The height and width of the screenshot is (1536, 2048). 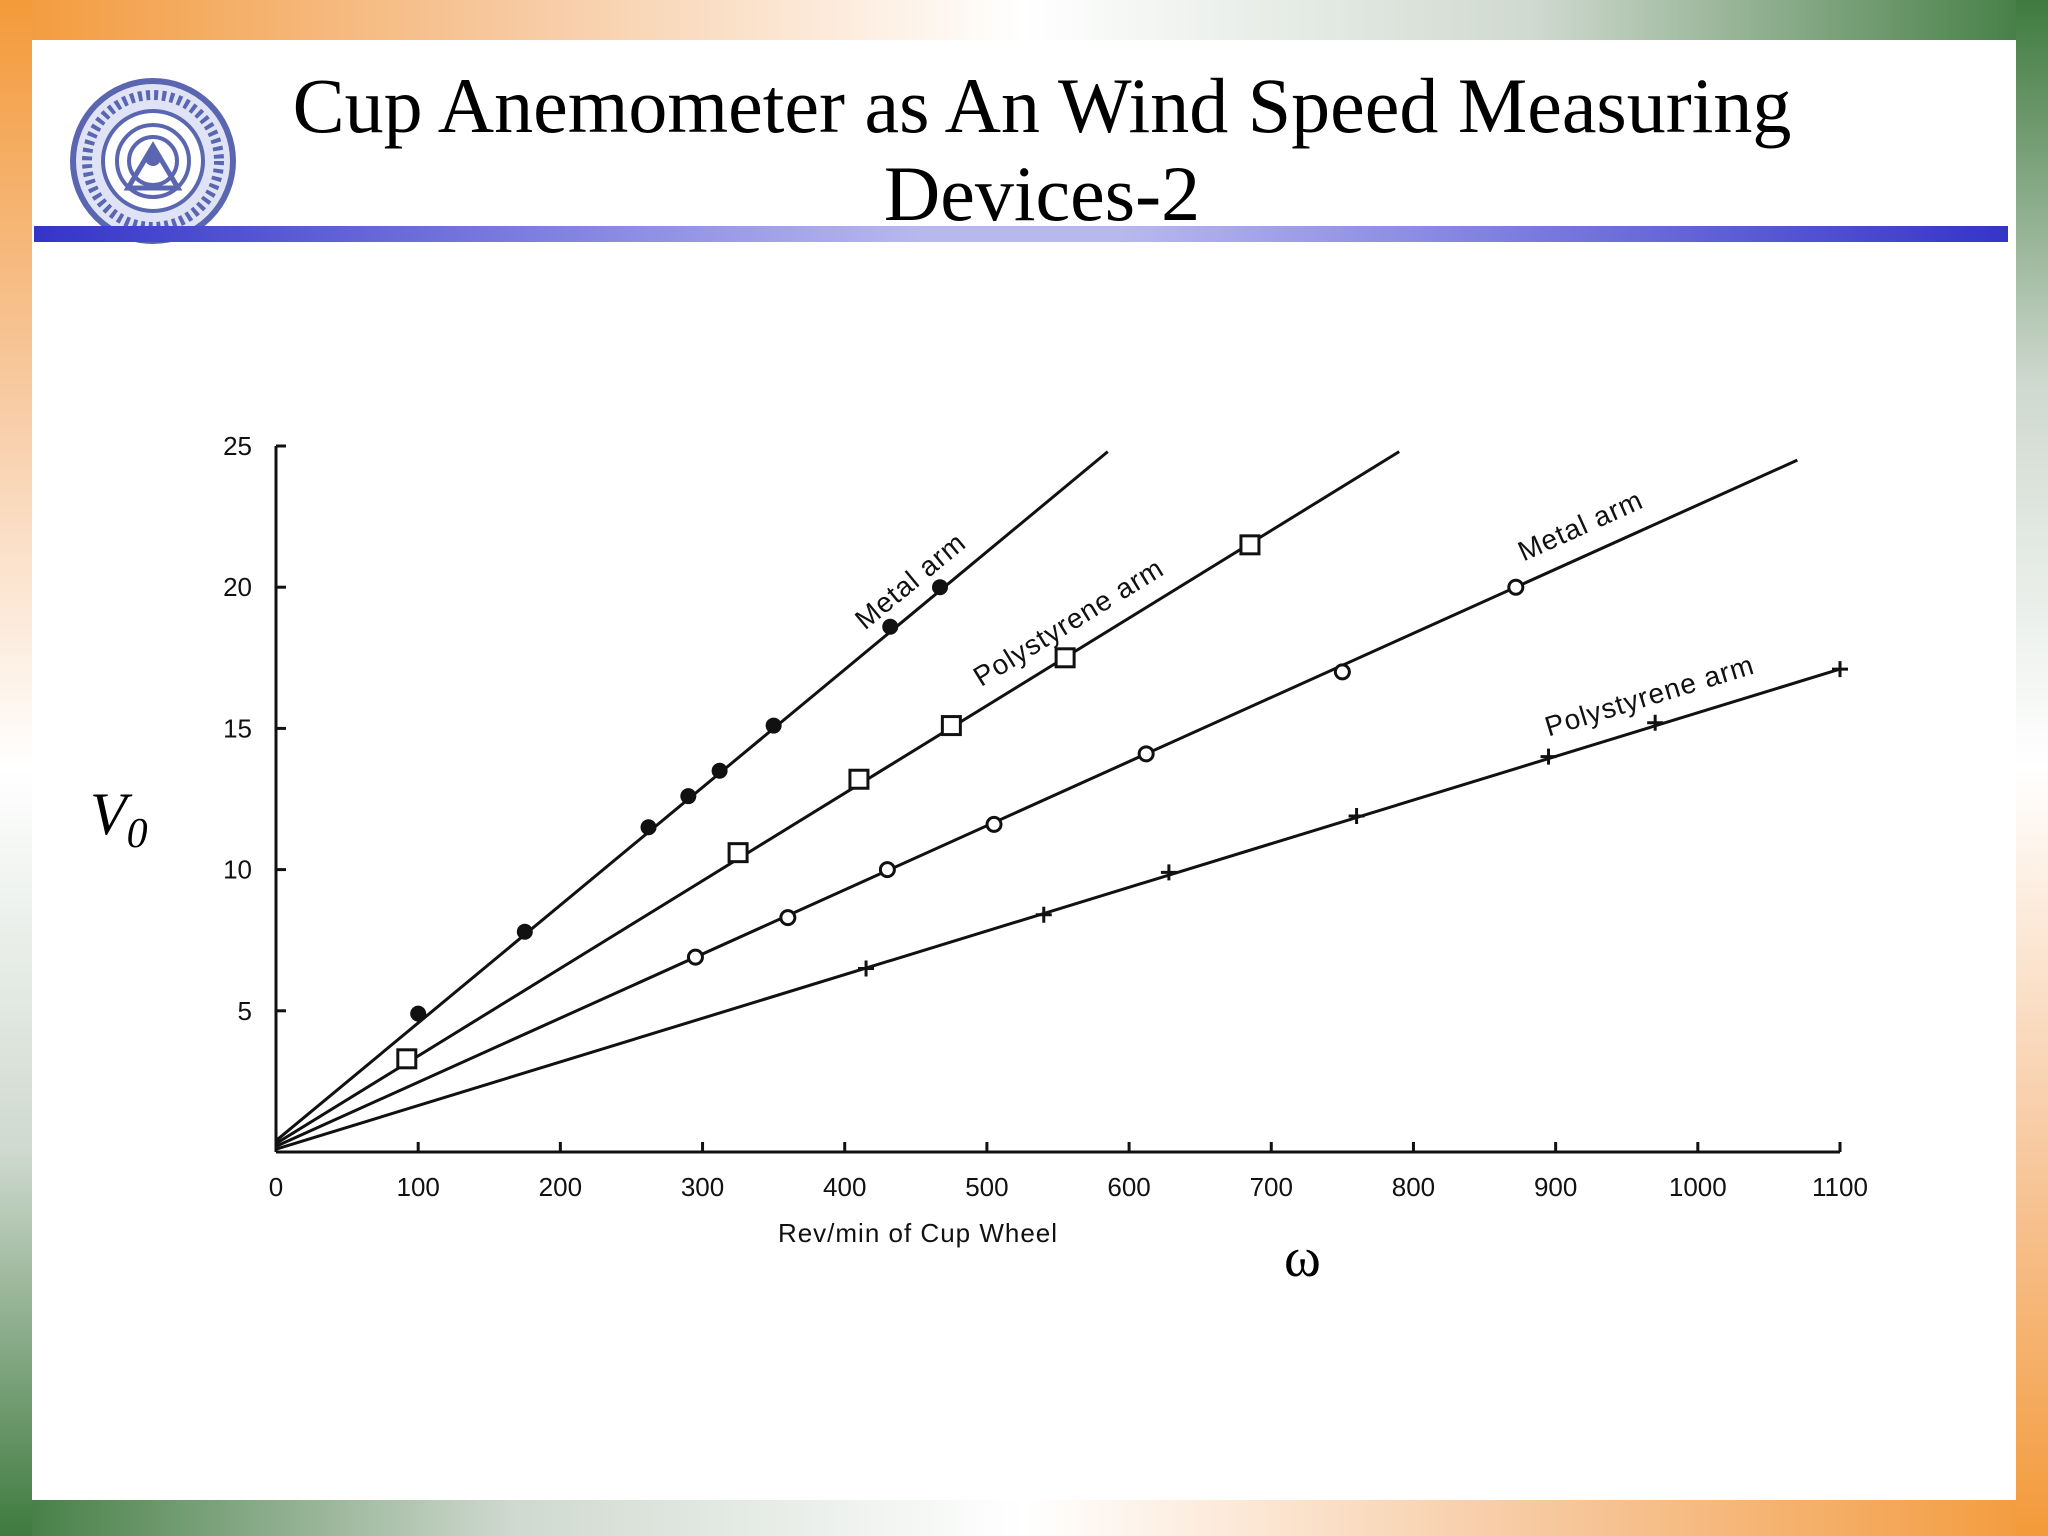 I want to click on x-tick-label: 200, so click(x=560, y=1187).